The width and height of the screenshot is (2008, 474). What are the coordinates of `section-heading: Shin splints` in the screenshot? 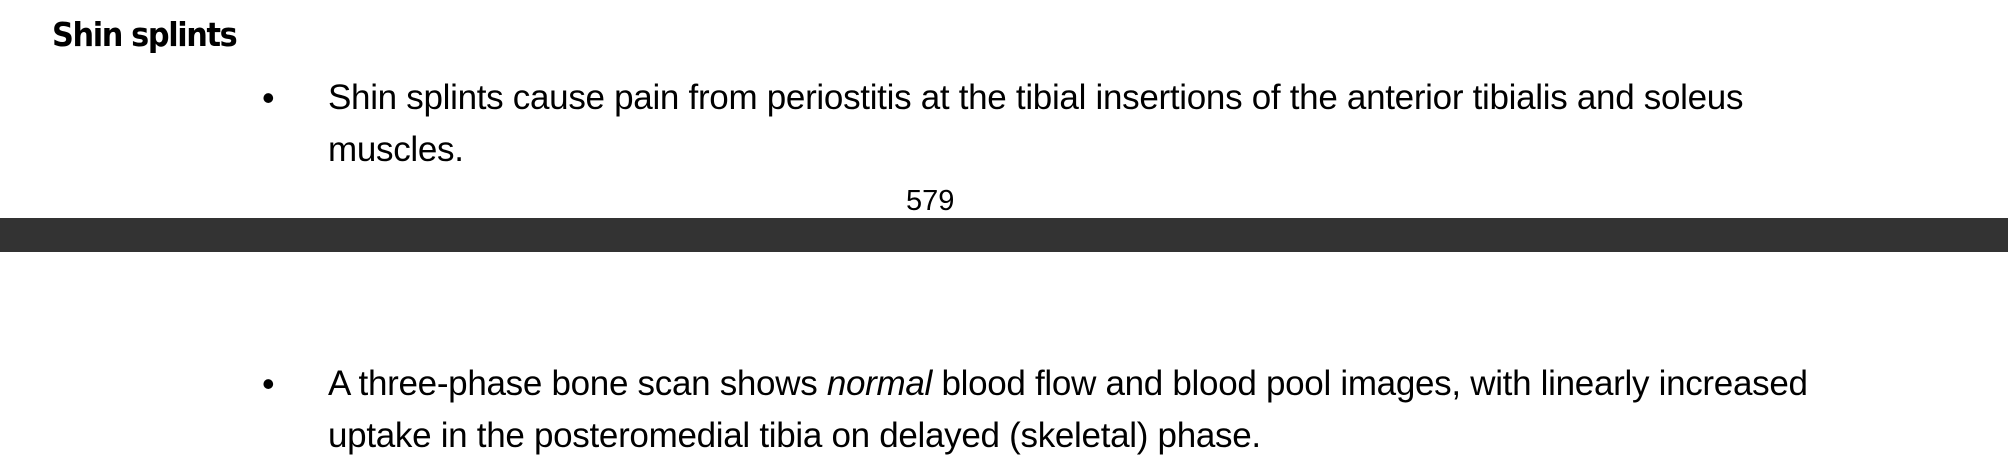 It's located at (145, 34).